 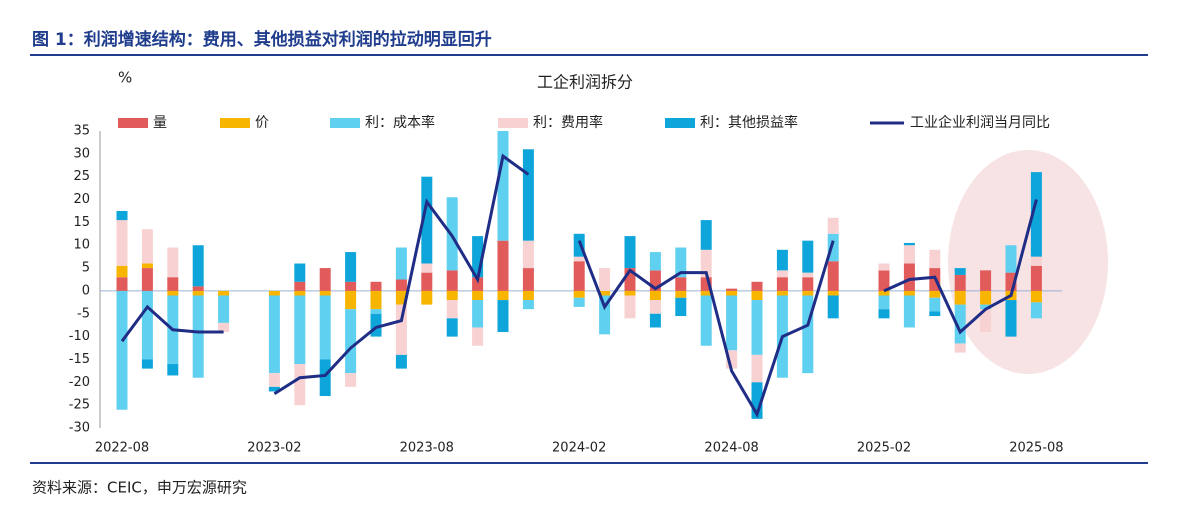 I want to click on y-tick-label: -20, so click(x=79, y=382).